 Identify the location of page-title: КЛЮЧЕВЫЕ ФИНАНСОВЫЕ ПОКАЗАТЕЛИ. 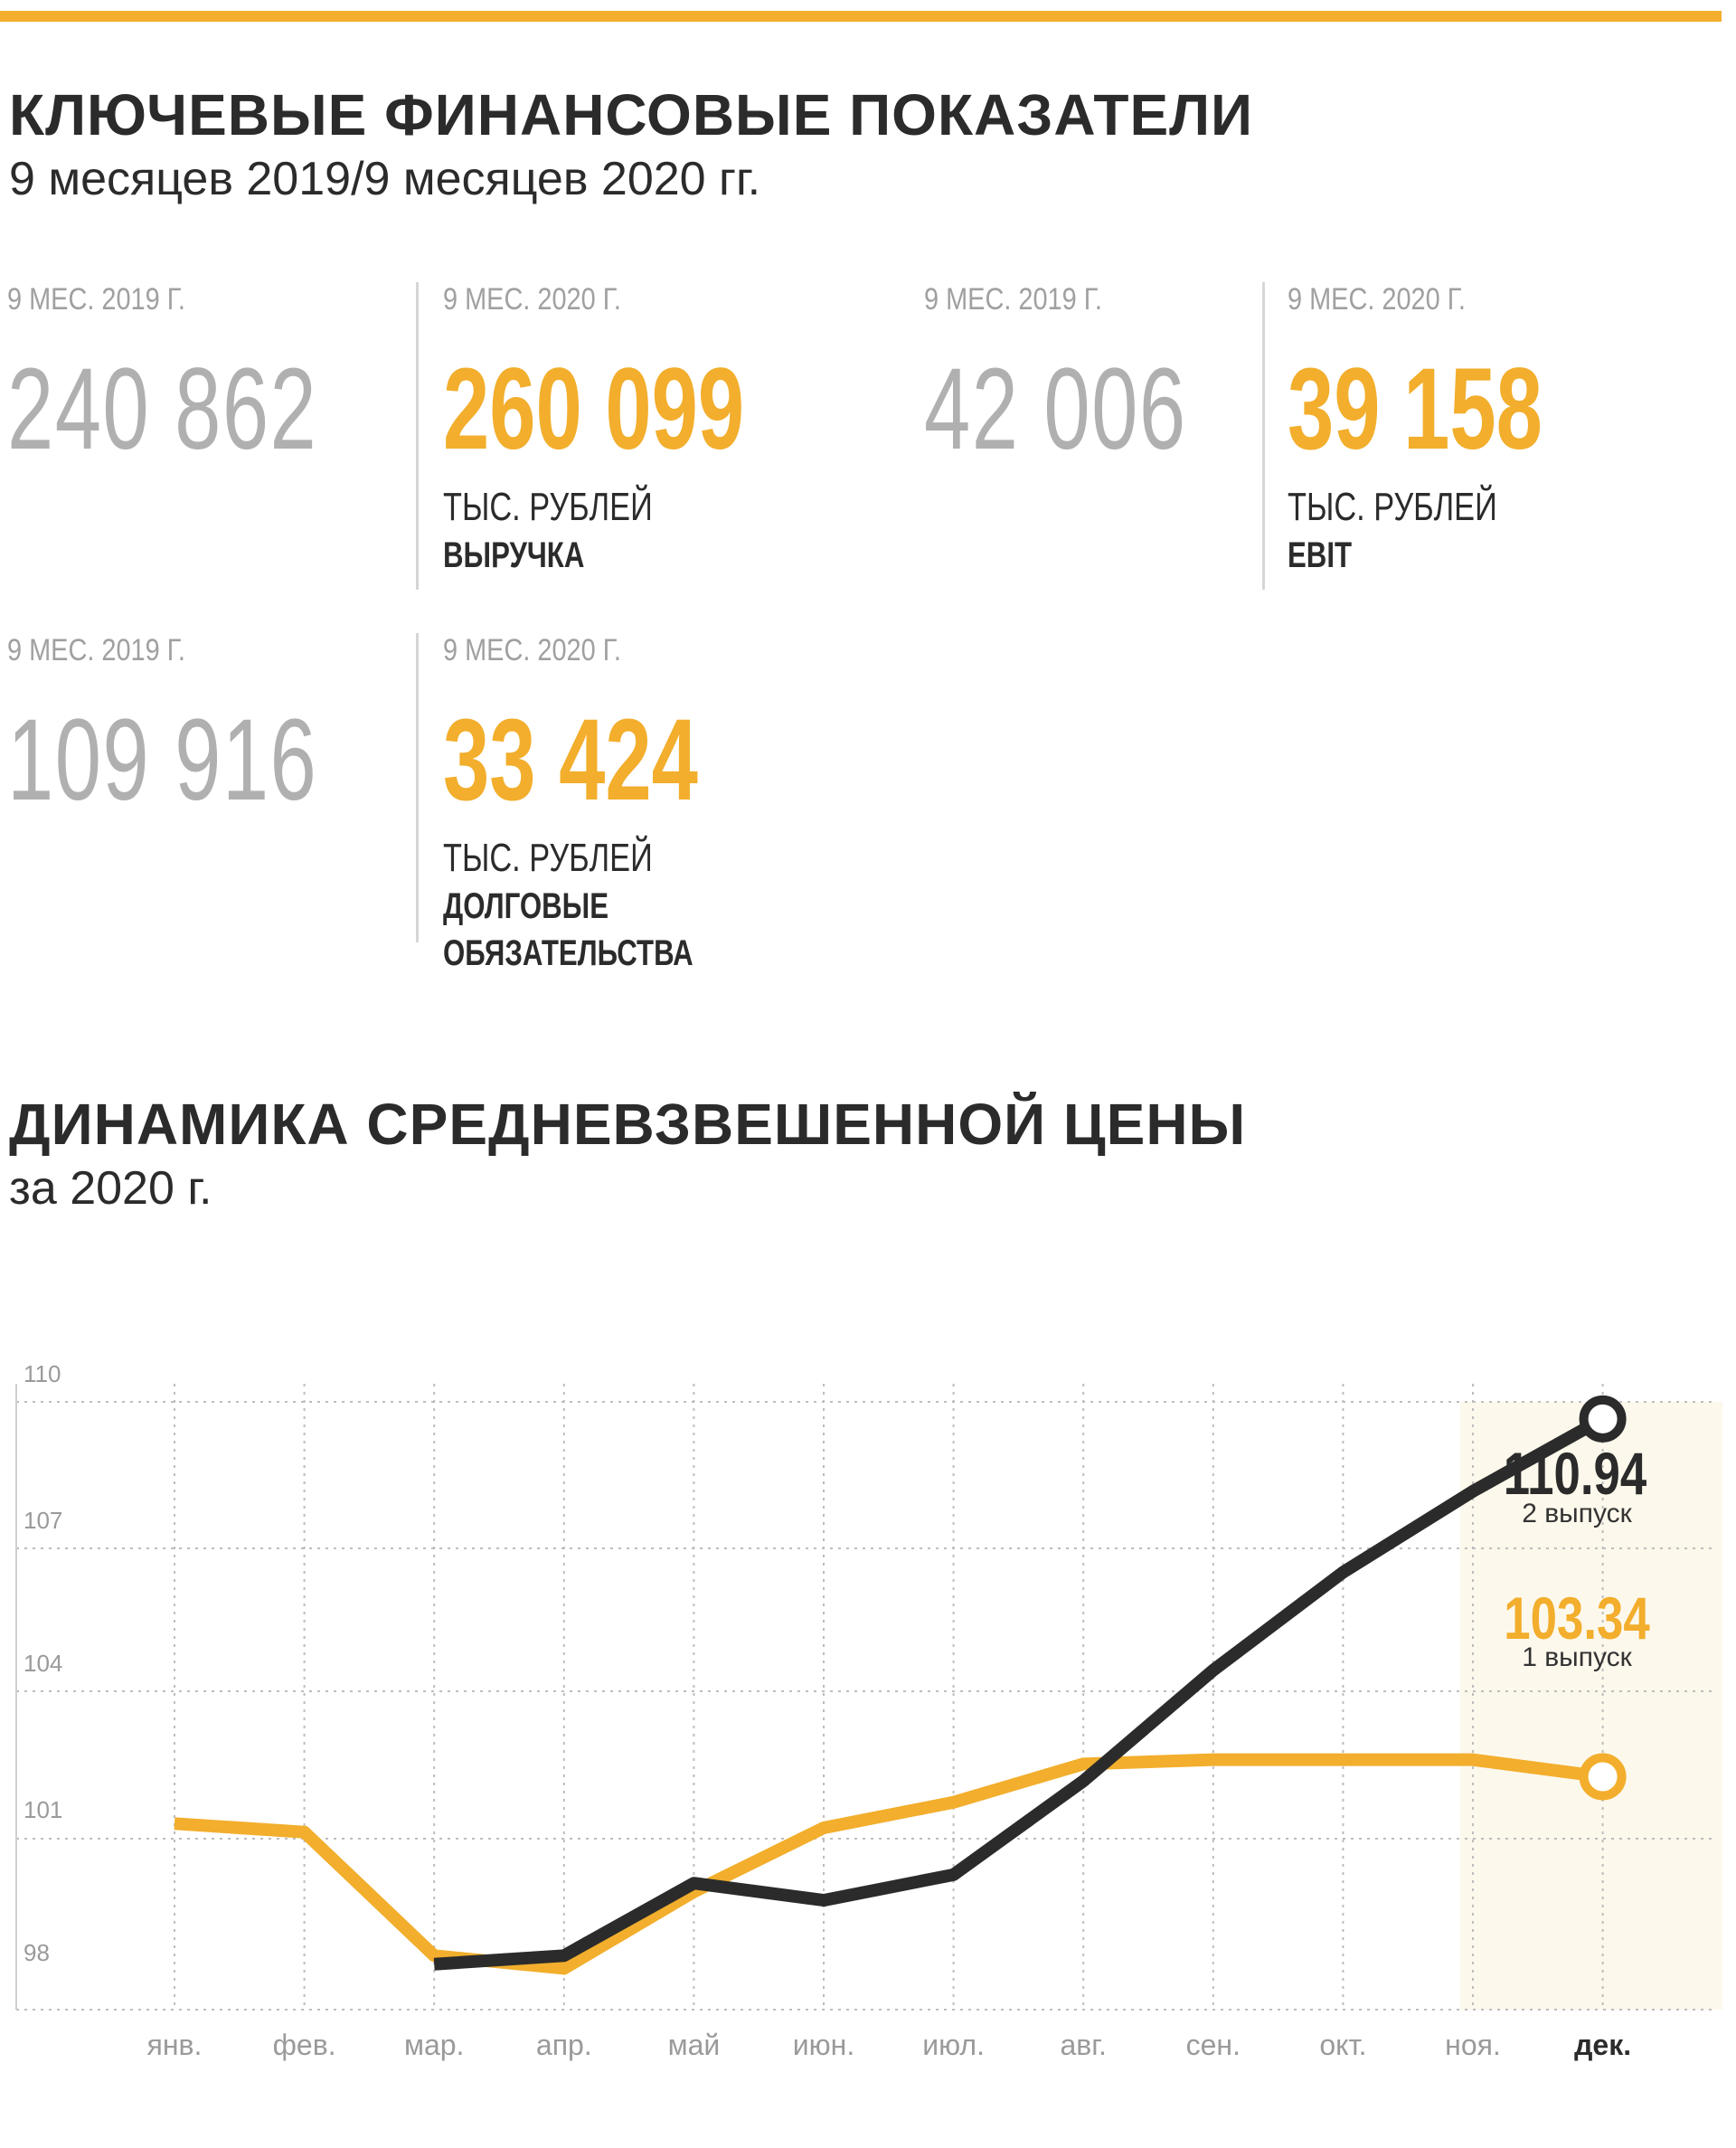
(631, 114).